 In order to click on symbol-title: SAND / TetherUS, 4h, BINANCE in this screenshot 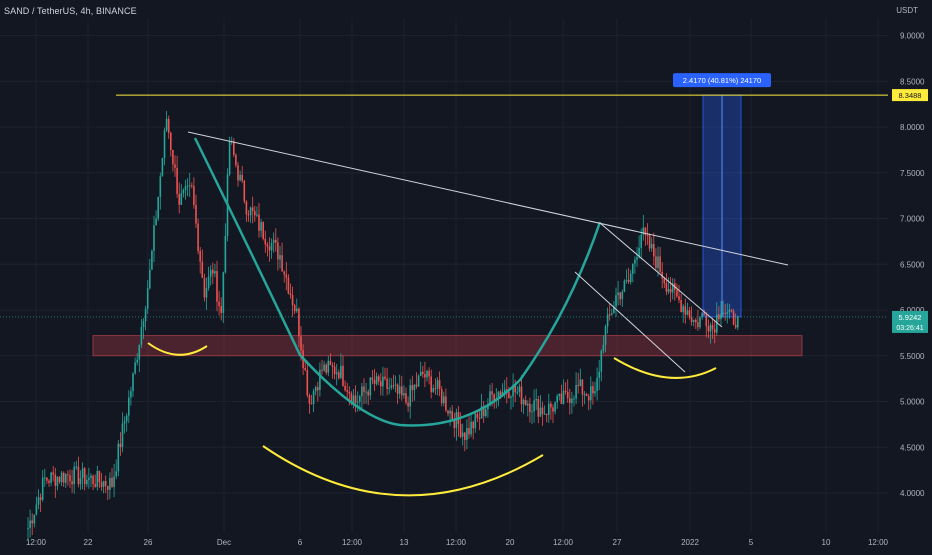, I will do `click(70, 11)`.